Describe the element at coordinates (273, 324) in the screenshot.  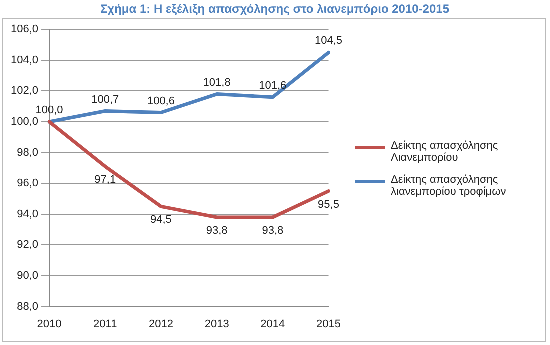
I see `x-tick-label: 2014` at that location.